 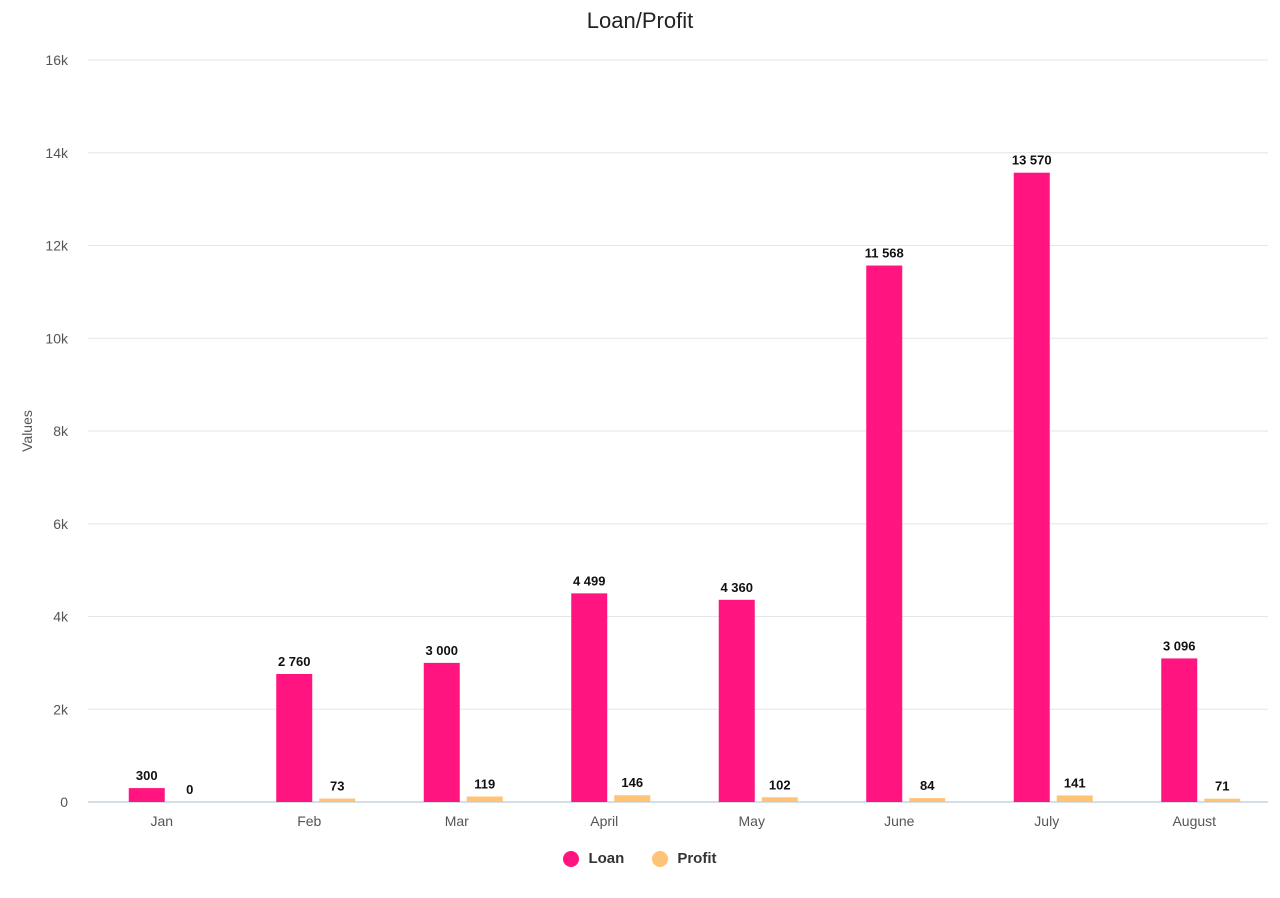 What do you see at coordinates (604, 821) in the screenshot?
I see `x-tick-label: April` at bounding box center [604, 821].